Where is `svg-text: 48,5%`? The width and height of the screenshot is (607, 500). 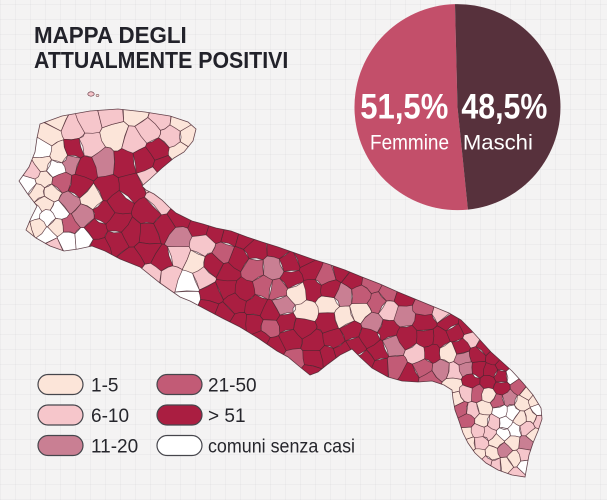 svg-text: 48,5% is located at coordinates (504, 107).